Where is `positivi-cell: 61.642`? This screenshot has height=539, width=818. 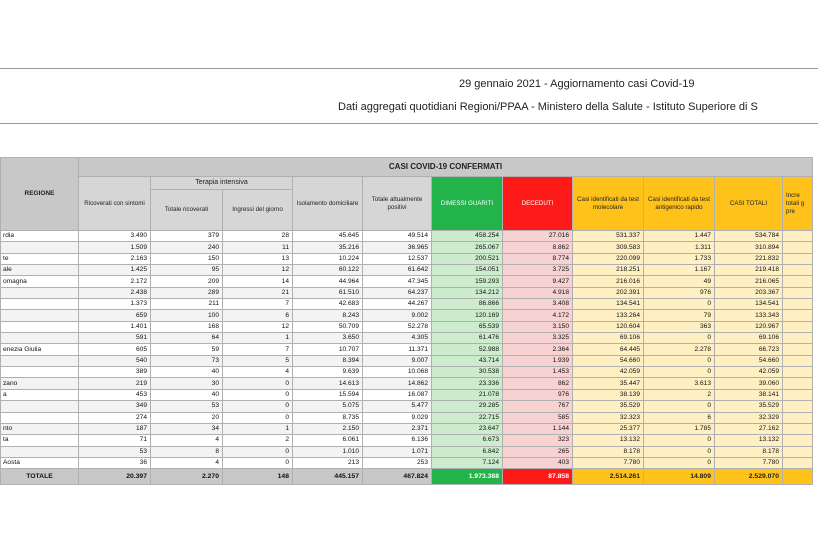
positivi-cell: 61.642 is located at coordinates (397, 270).